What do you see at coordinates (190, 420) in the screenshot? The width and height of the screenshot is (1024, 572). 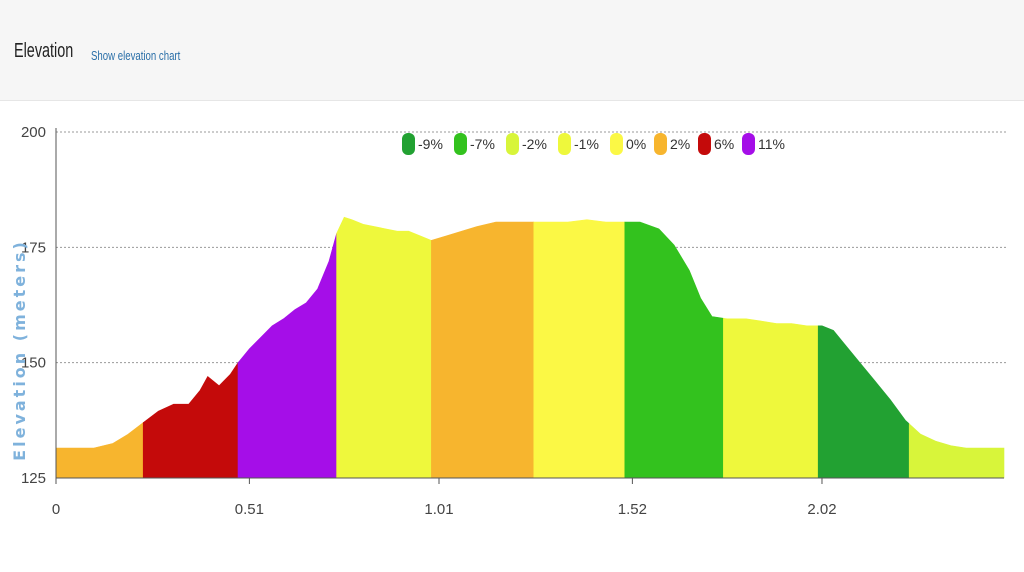 I see `elevation-segment-6%` at bounding box center [190, 420].